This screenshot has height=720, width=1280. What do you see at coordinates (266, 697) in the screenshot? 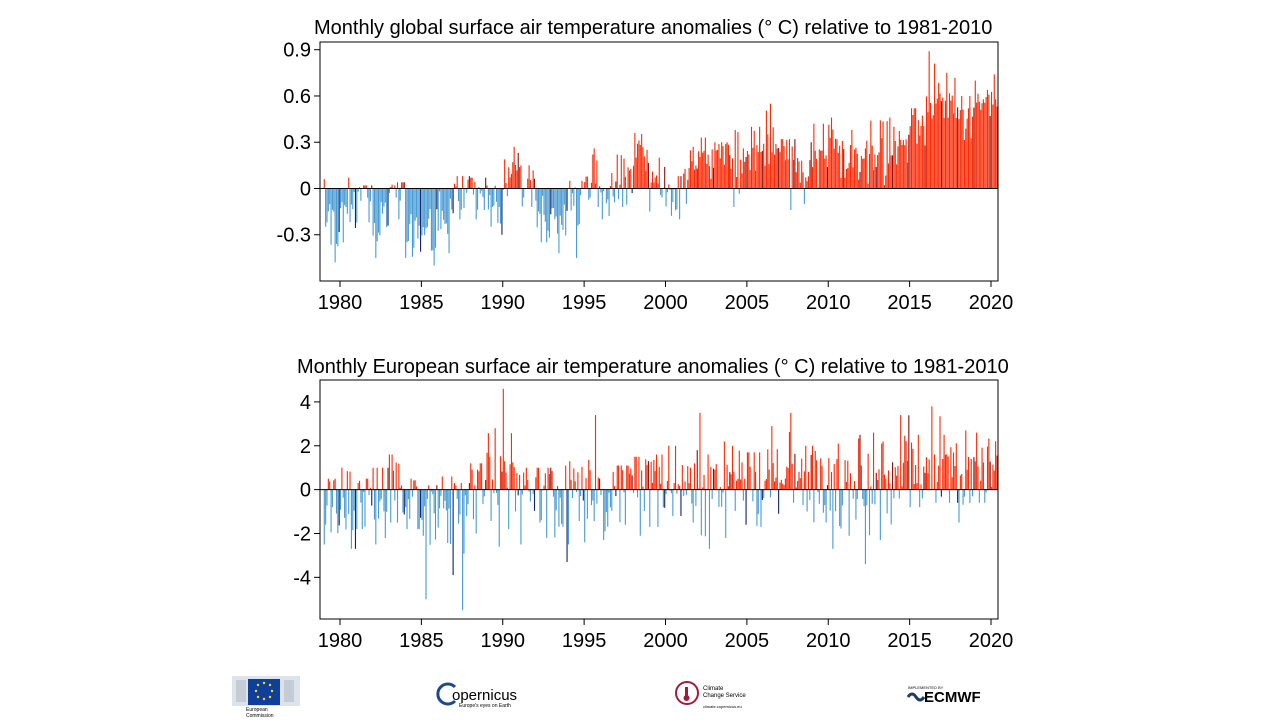
I see `european-commission-logo: European Commission` at bounding box center [266, 697].